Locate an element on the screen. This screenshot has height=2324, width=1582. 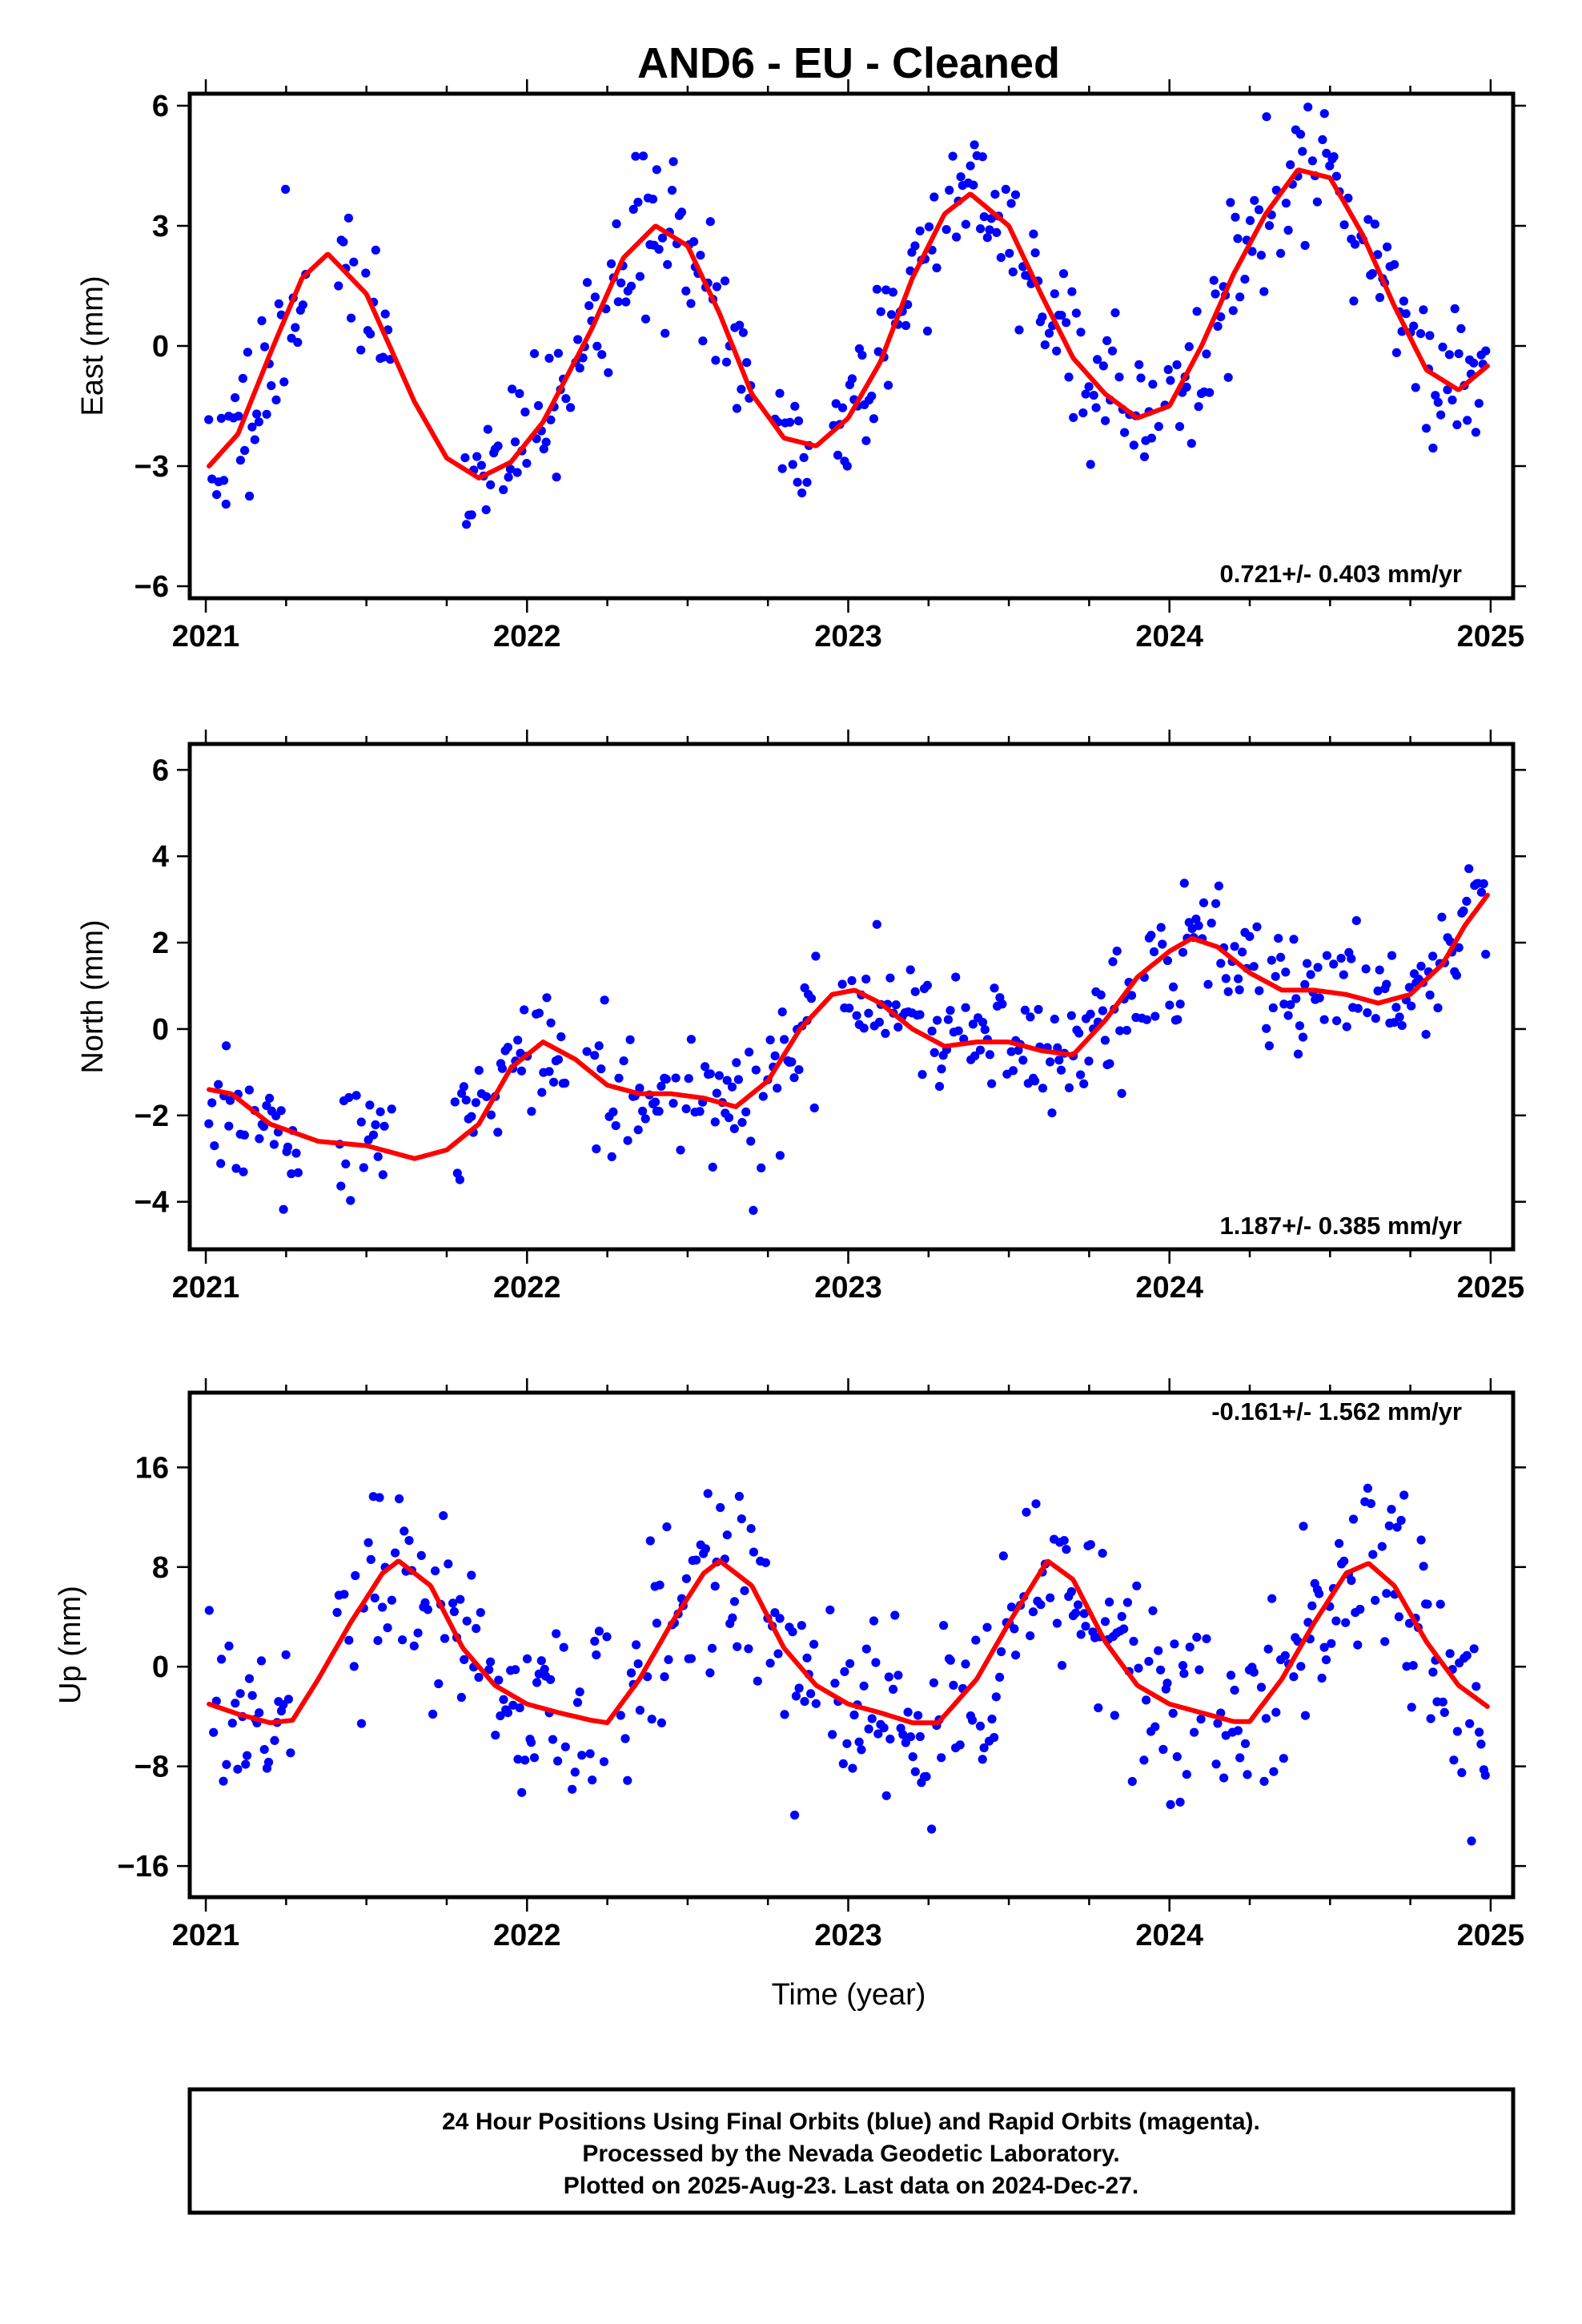
up-y-axis-label: Up (mm) is located at coordinates (70, 1645).